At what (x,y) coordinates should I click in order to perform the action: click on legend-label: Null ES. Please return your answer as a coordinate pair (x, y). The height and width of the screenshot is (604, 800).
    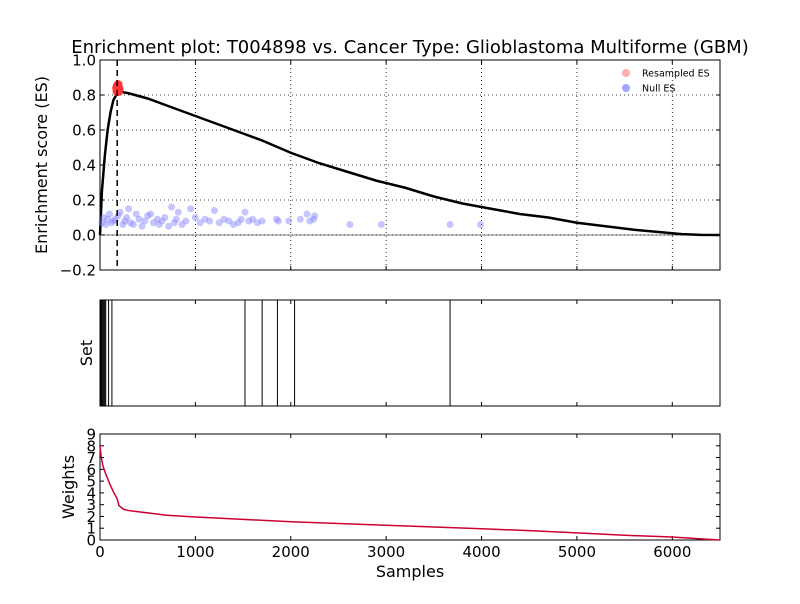
    Looking at the image, I should click on (658, 89).